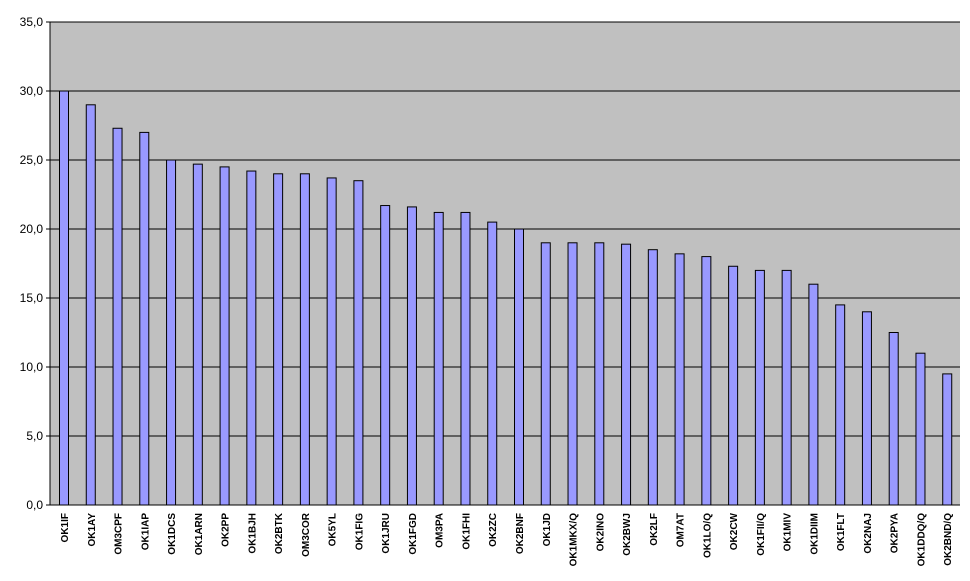 This screenshot has width=970, height=581. I want to click on x-tick-label: OK2PP, so click(226, 530).